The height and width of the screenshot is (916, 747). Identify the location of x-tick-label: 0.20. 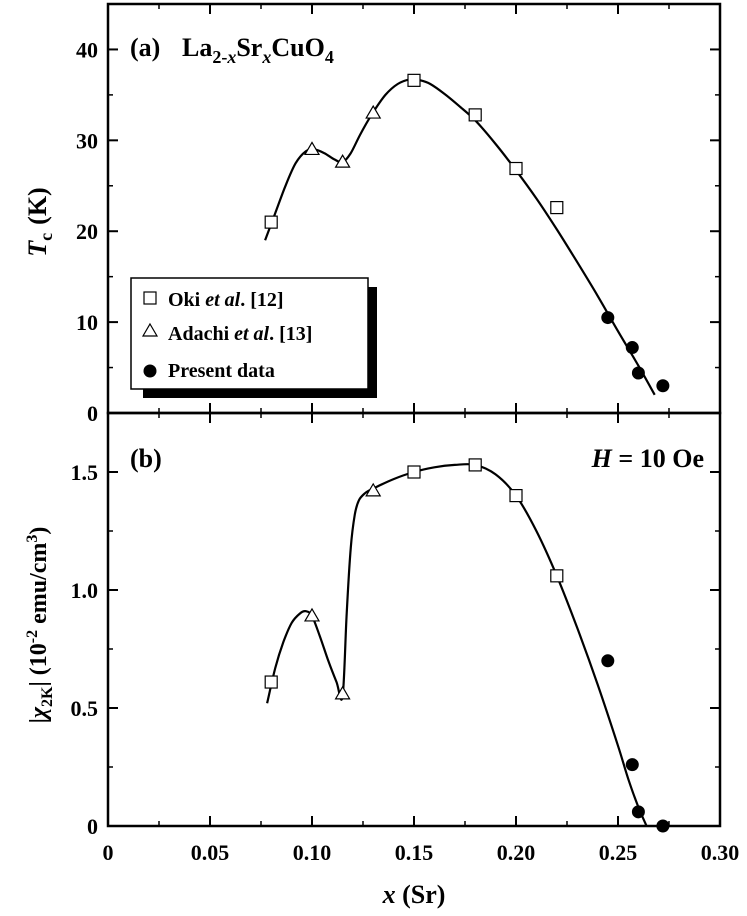
(516, 852).